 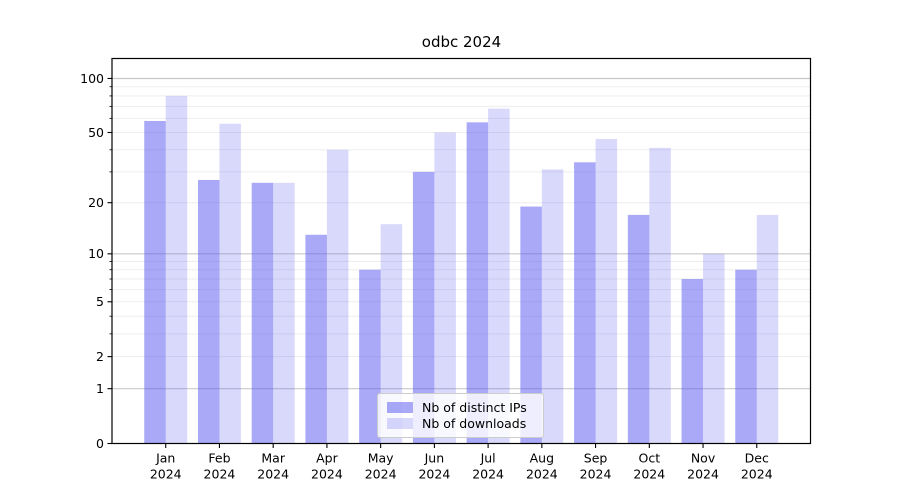 I want to click on y-tick-label: 100, so click(x=92, y=78).